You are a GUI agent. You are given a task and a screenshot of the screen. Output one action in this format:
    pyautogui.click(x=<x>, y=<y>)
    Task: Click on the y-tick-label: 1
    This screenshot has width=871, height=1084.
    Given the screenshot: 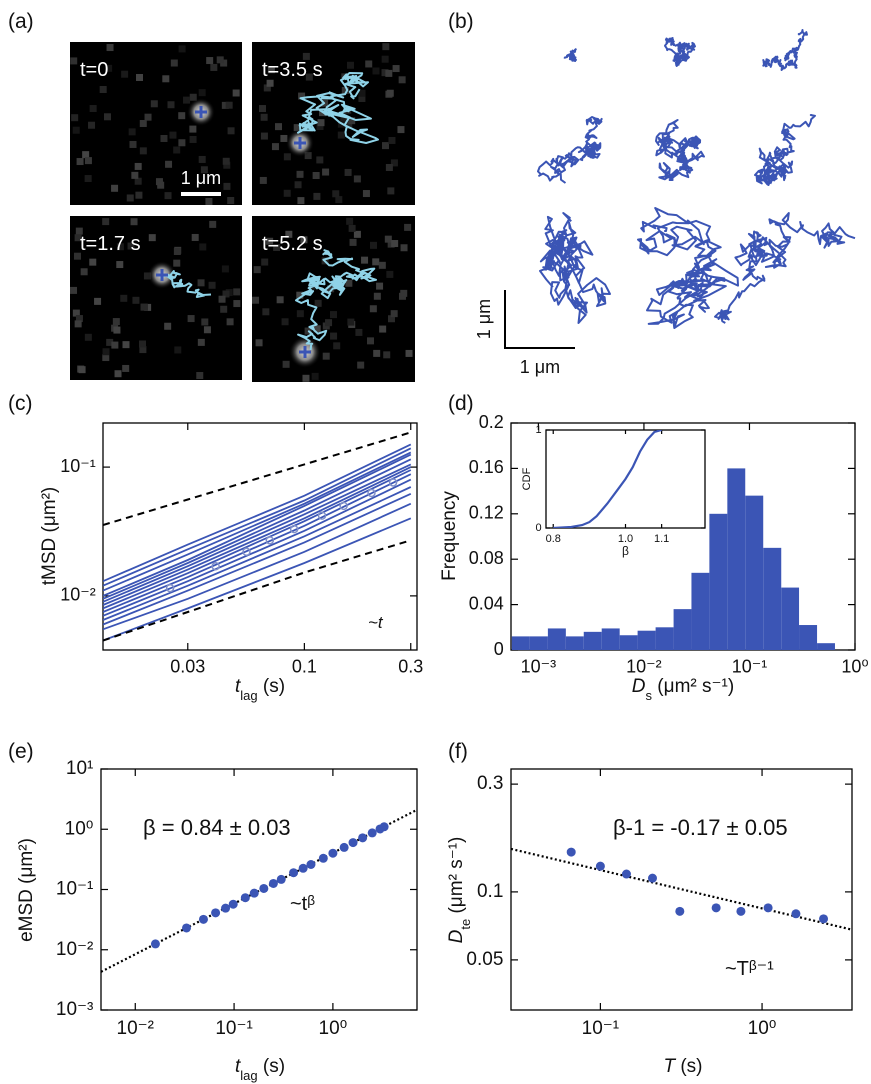 What is the action you would take?
    pyautogui.click(x=538, y=430)
    